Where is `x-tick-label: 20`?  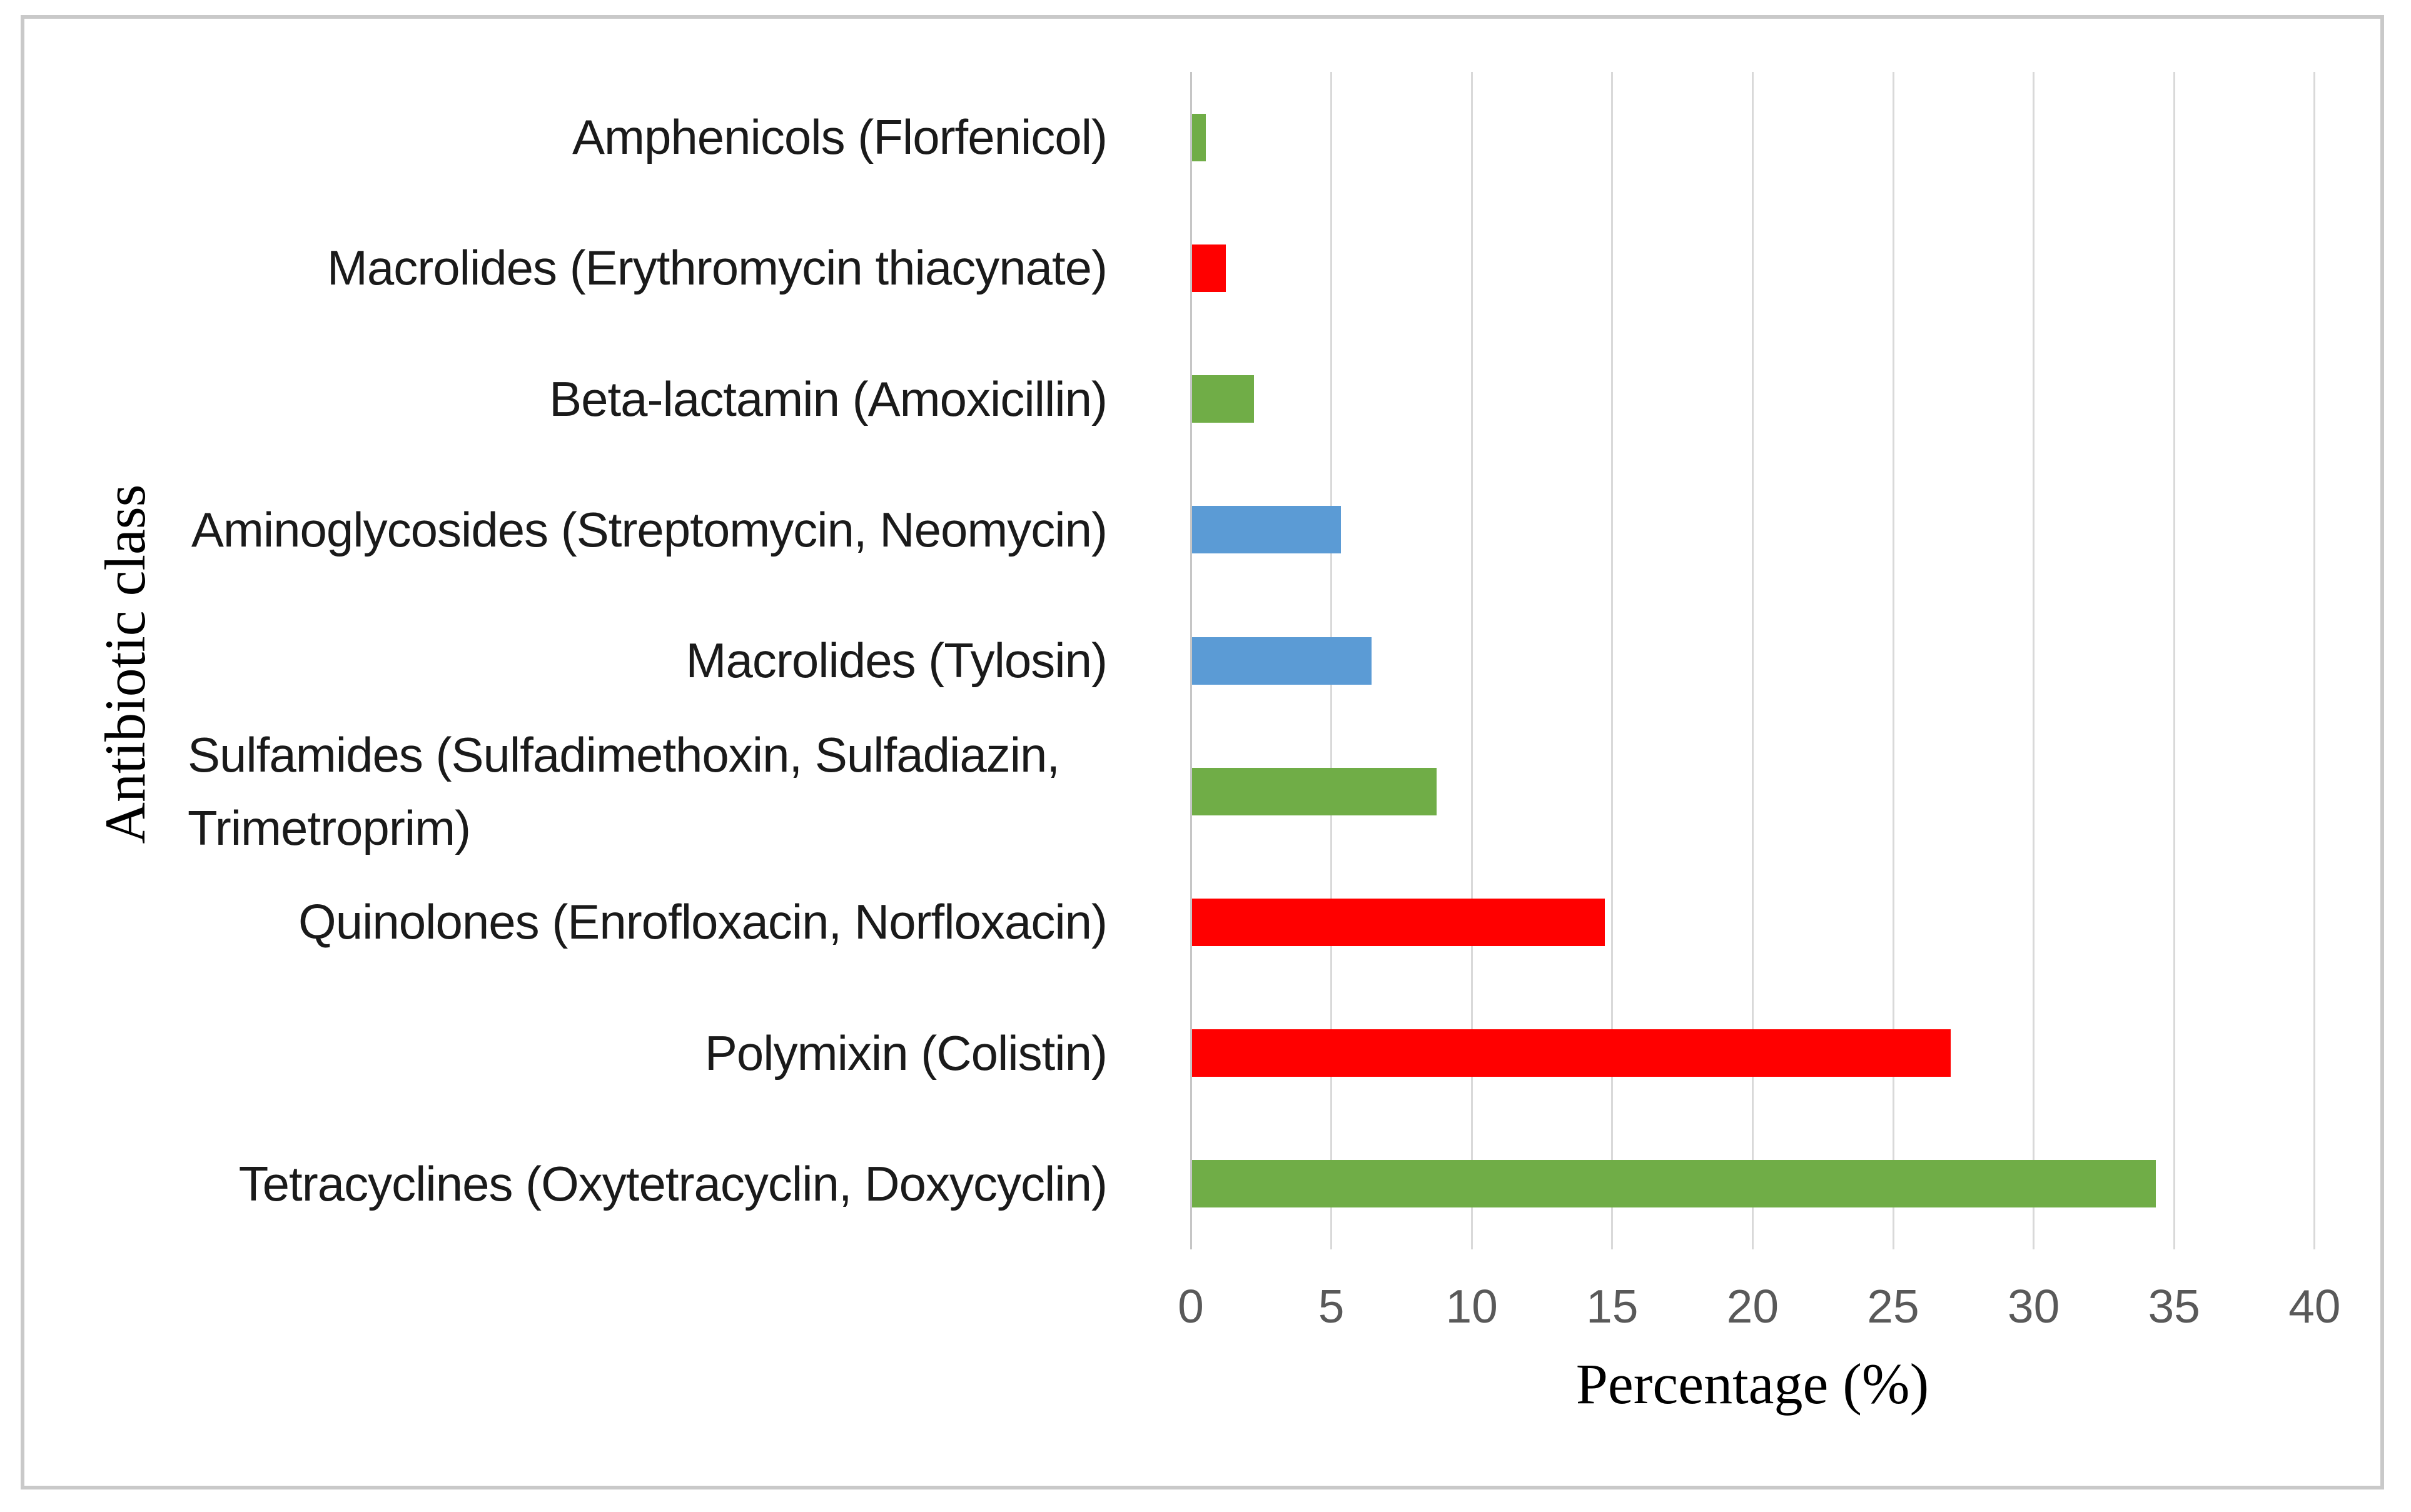 x-tick-label: 20 is located at coordinates (1753, 1307).